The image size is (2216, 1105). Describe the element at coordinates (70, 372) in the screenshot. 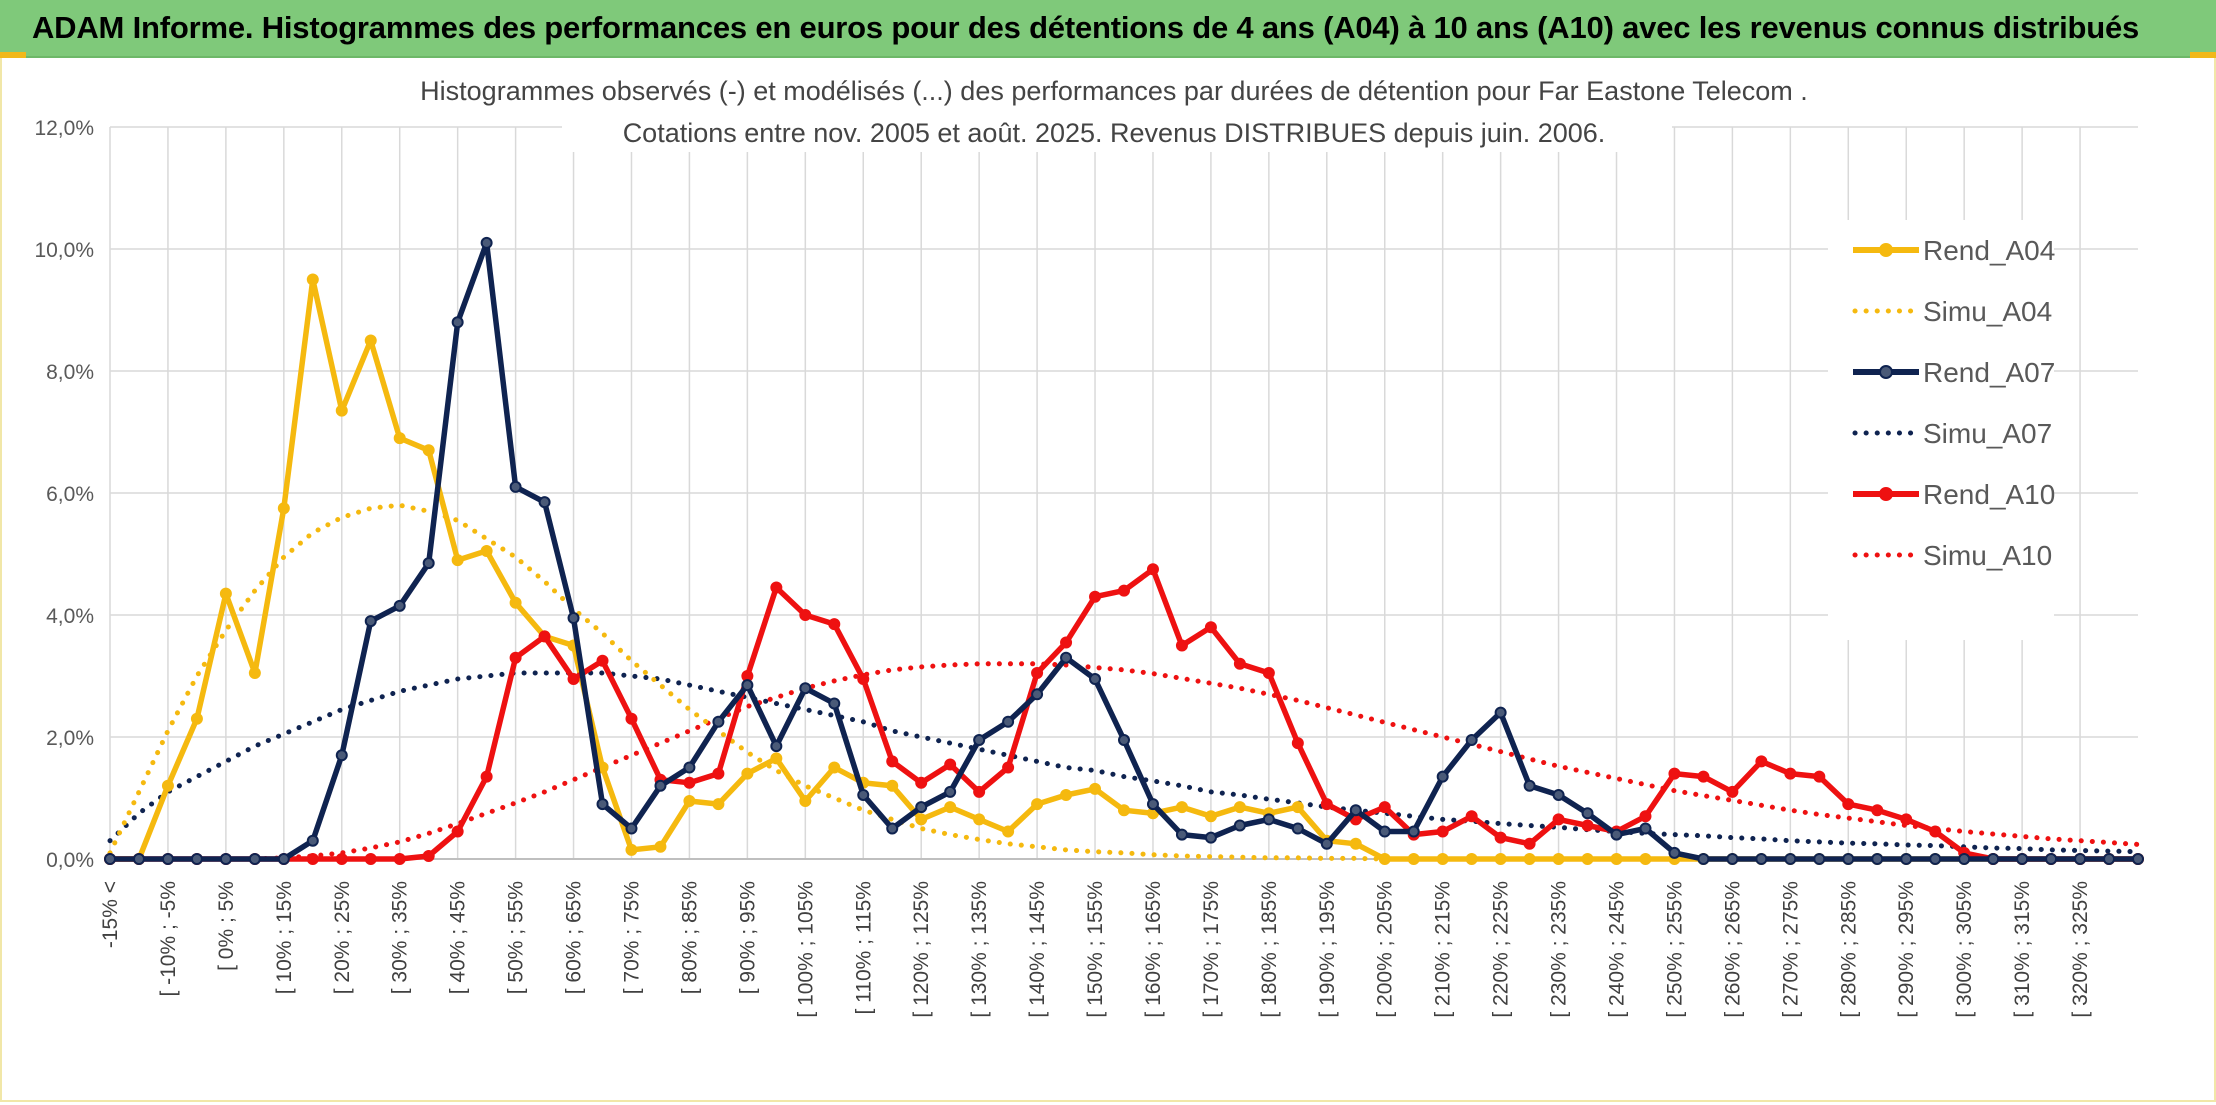

I see `y-tick-label: 8,0%` at that location.